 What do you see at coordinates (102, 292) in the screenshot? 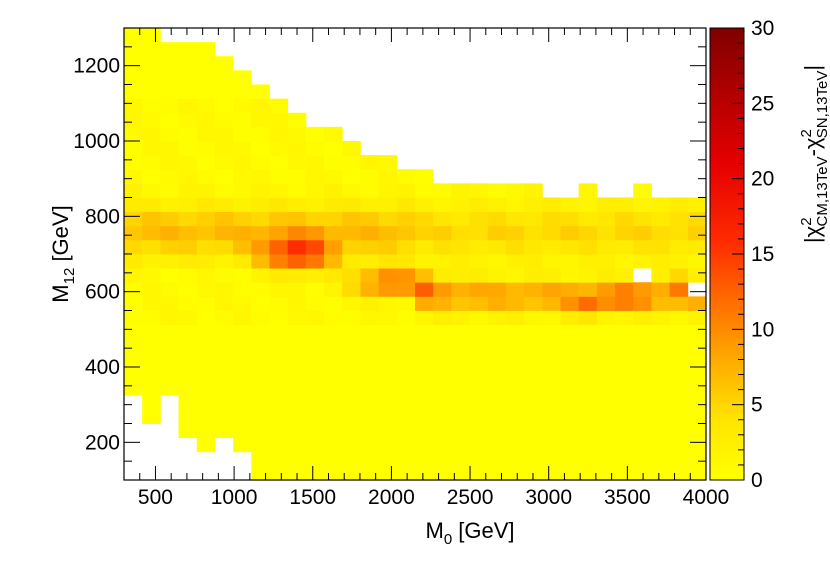
I see `y-tick-label: 600` at bounding box center [102, 292].